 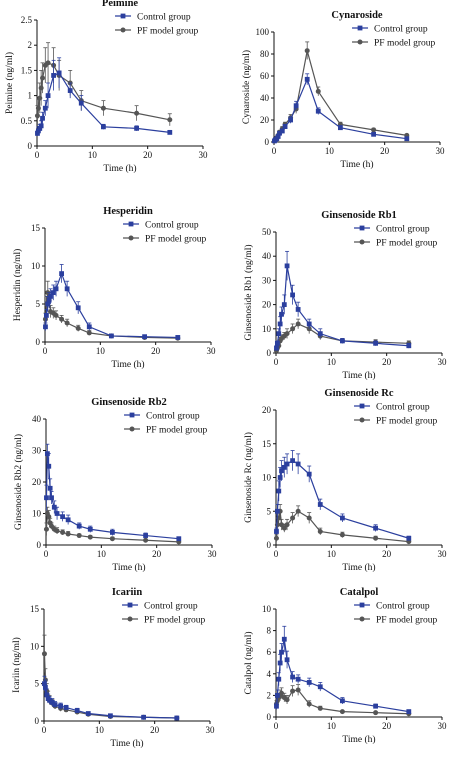 I want to click on y-axis-label: Ginsenoside Rc (ng/ml), so click(x=248, y=477).